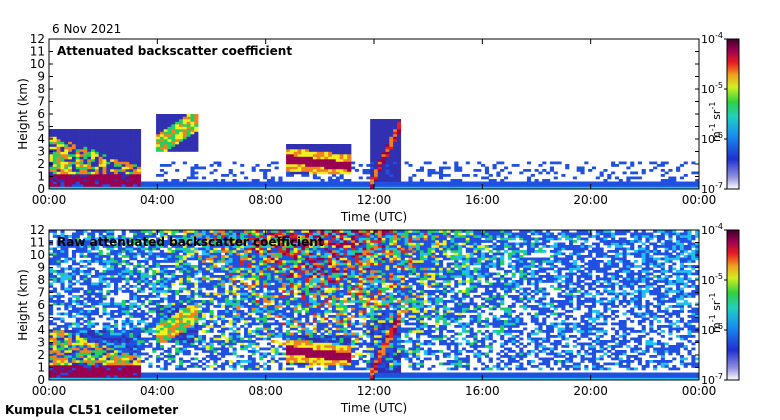  I want to click on instrument-label: Kumpula CL51 ceilometer, so click(91, 410).